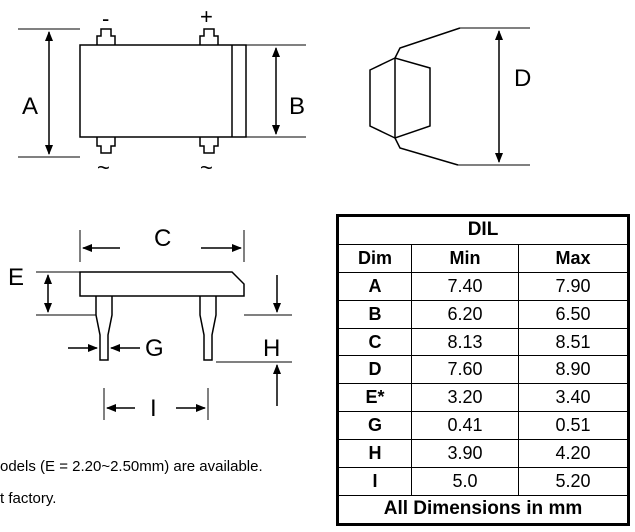  What do you see at coordinates (208, 328) in the screenshot?
I see `front-lead-right` at bounding box center [208, 328].